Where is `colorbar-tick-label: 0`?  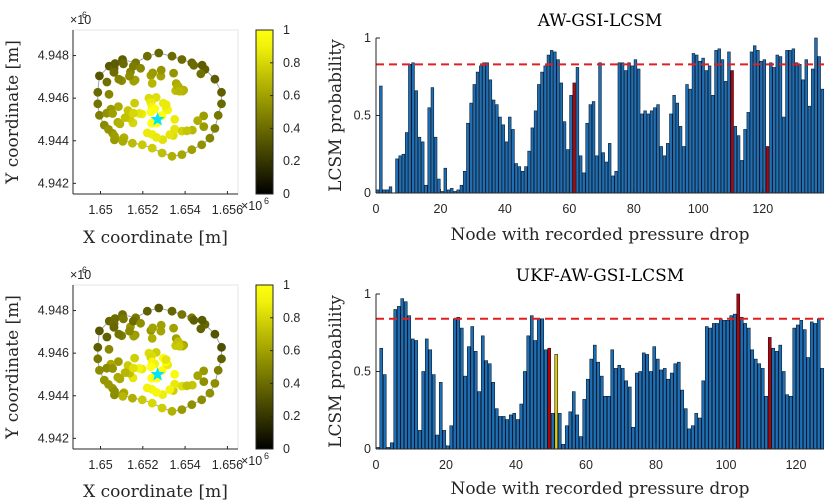
colorbar-tick-label: 0 is located at coordinates (286, 194).